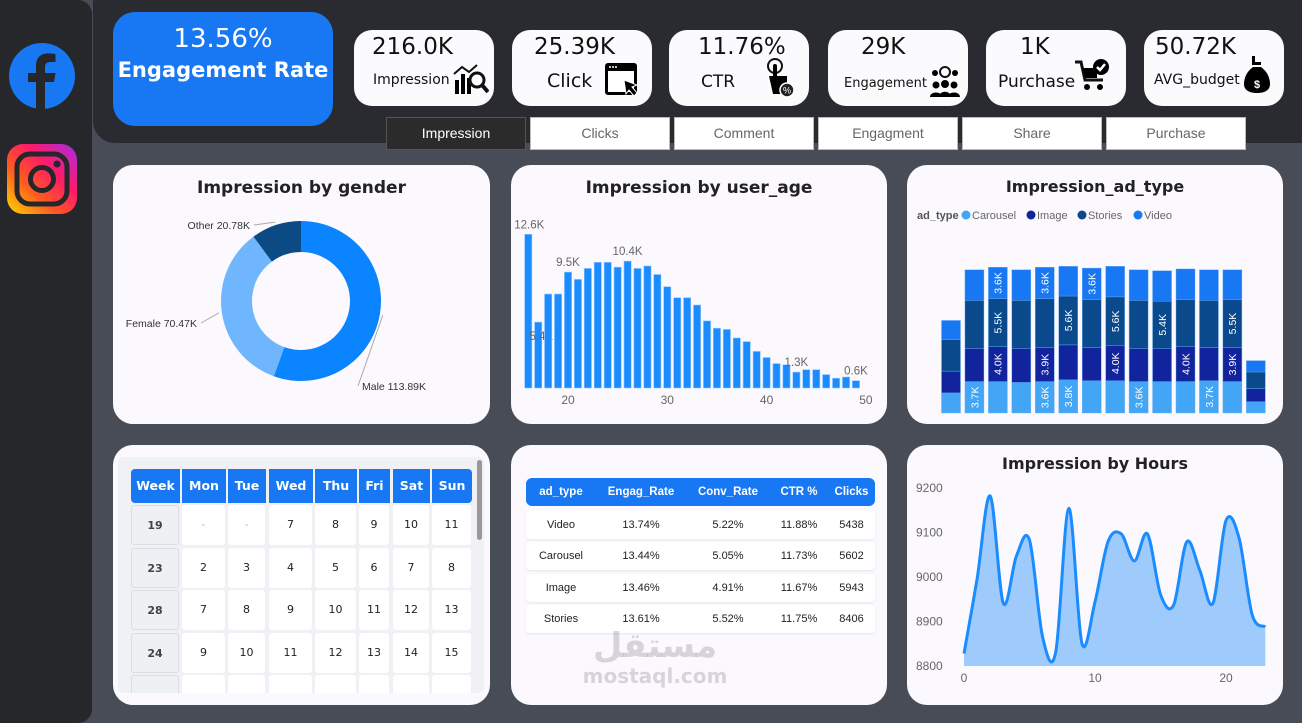  Describe the element at coordinates (155, 567) in the screenshot. I see `calendar-week-number: 23` at that location.